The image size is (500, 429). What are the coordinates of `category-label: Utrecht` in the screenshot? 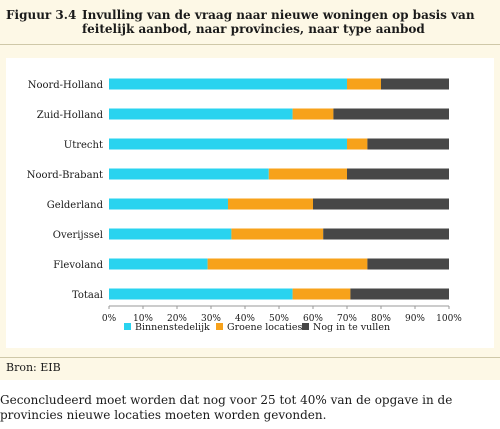 It's located at (83, 145).